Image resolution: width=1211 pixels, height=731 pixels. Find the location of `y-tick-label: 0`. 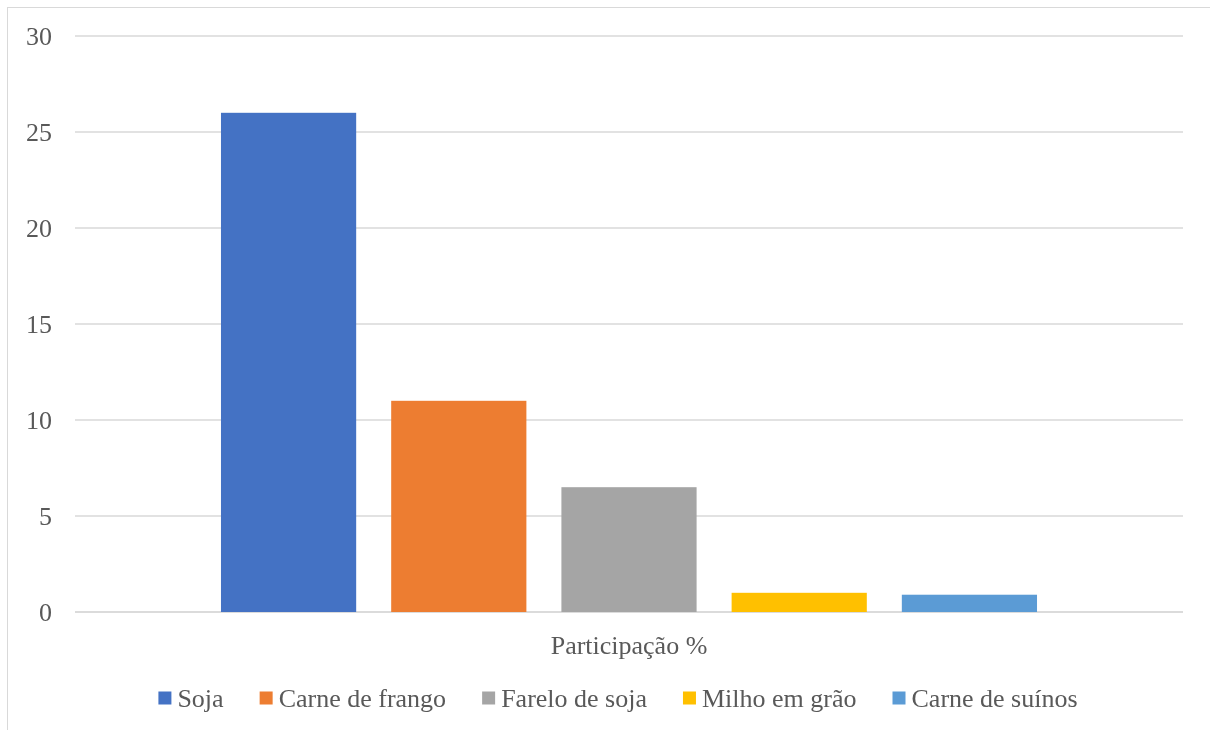

y-tick-label: 0 is located at coordinates (45, 613).